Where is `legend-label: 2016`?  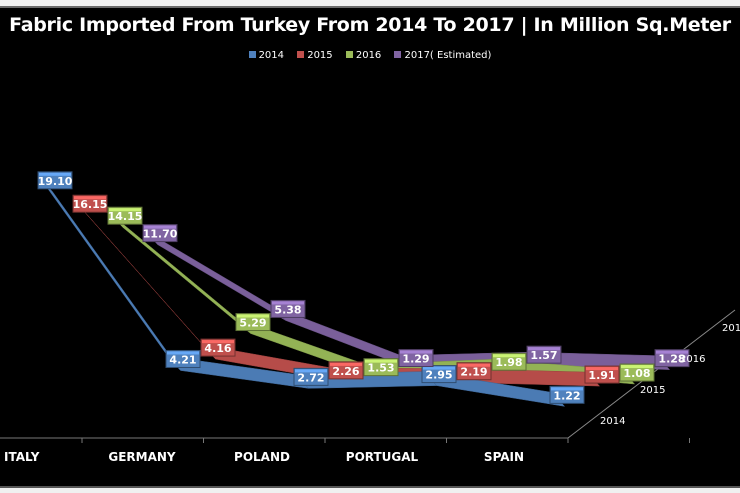 legend-label: 2016 is located at coordinates (368, 55).